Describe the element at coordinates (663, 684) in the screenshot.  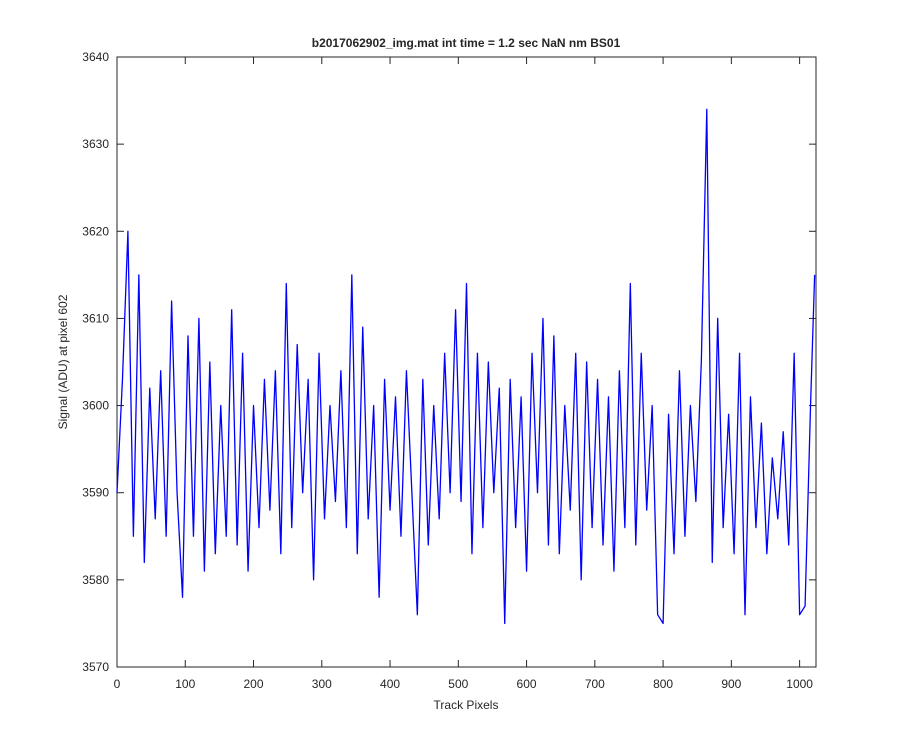
I see `x-tick-label: 800` at that location.